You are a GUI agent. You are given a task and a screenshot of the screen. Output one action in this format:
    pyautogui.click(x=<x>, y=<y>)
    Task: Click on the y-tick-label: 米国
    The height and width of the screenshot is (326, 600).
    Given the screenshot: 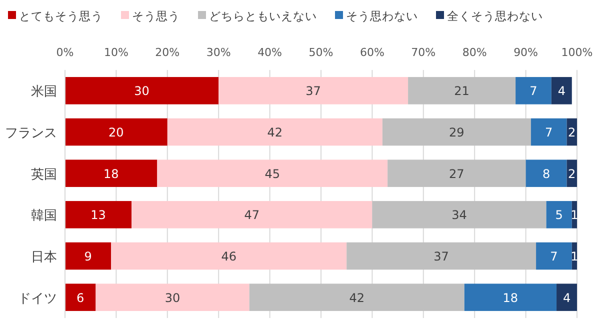 What is the action you would take?
    pyautogui.click(x=44, y=92)
    